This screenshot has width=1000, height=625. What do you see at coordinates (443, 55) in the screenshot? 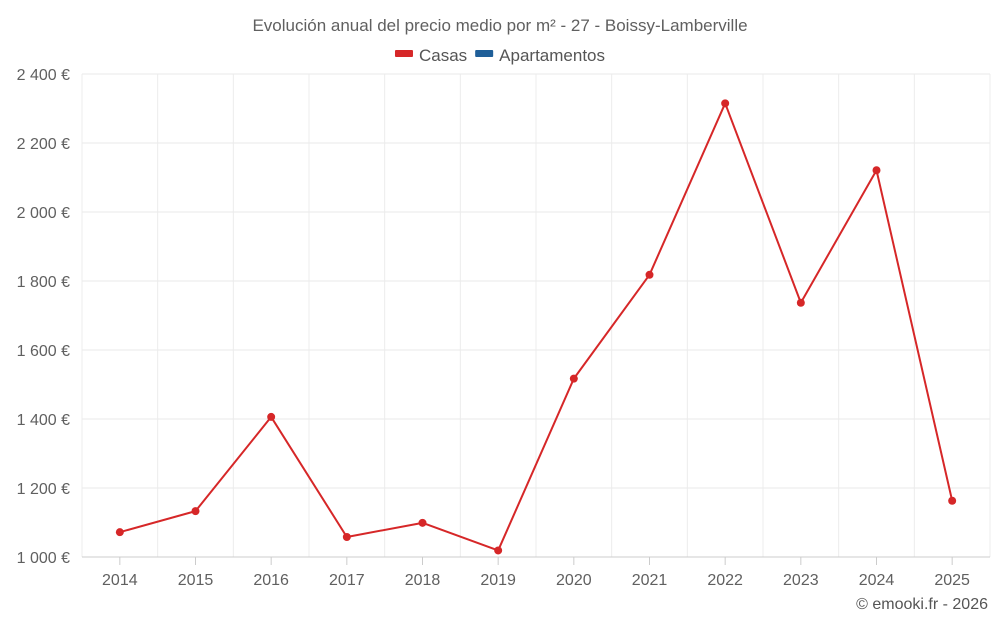
I see `legend-label: Casas` at bounding box center [443, 55].